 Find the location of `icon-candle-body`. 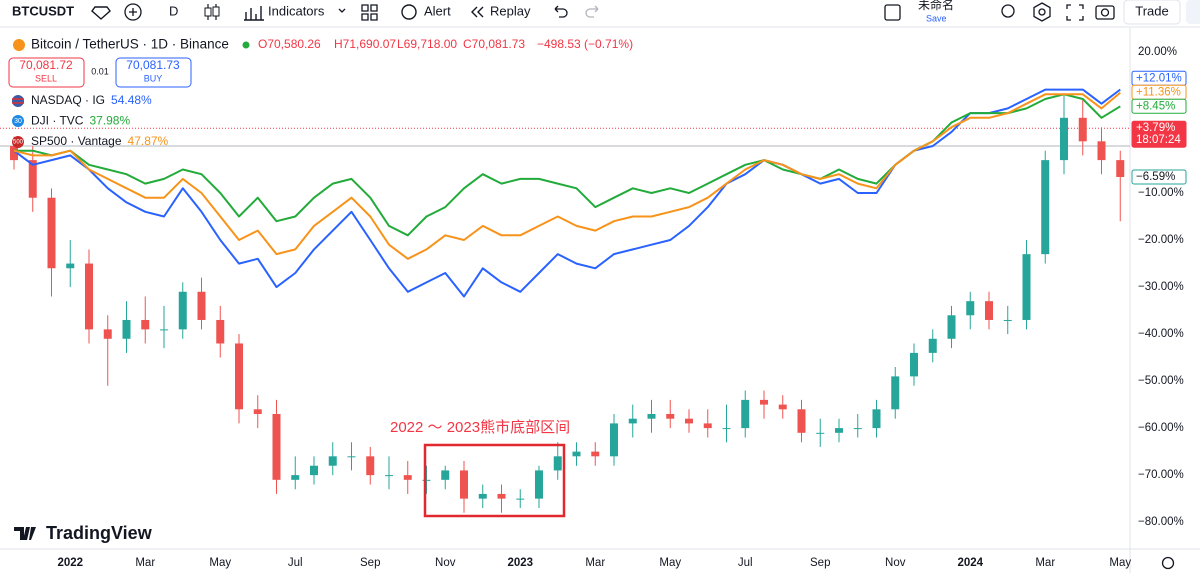

icon-candle-body is located at coordinates (208, 12).